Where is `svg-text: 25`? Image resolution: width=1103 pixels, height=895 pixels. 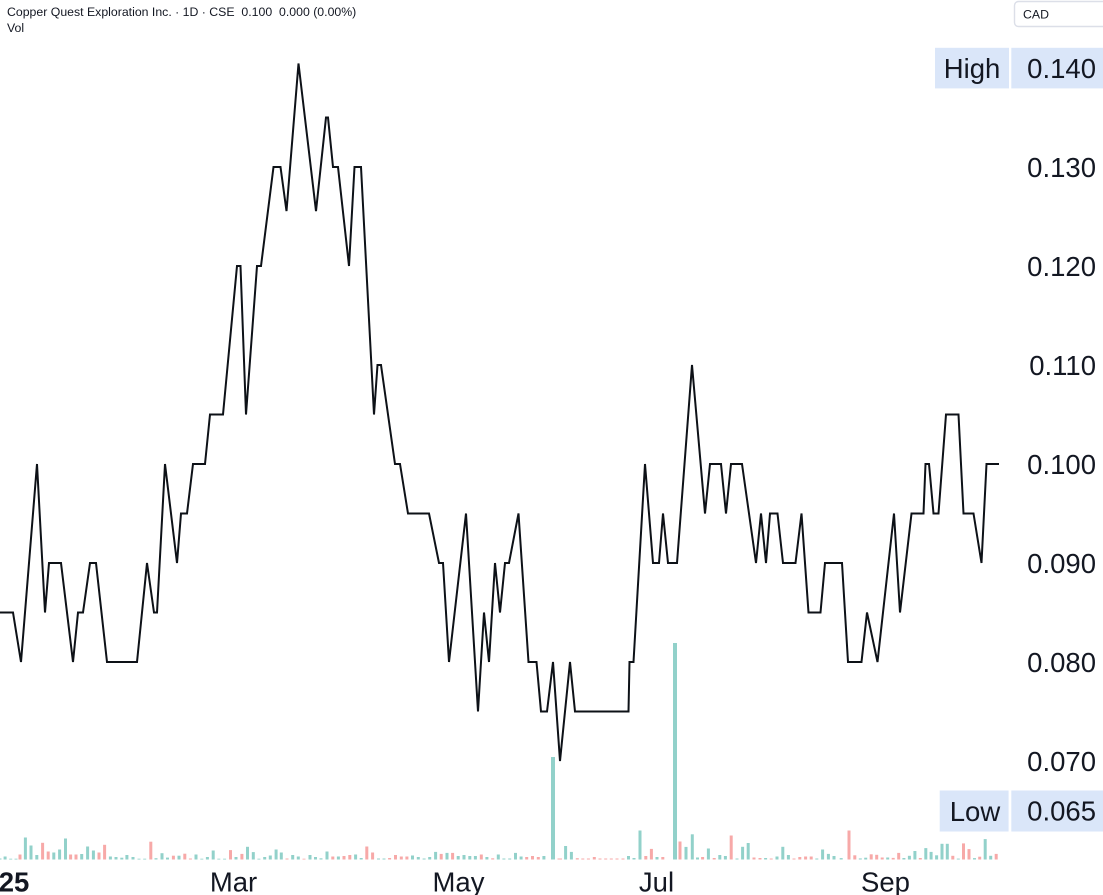 svg-text: 25 is located at coordinates (14, 881).